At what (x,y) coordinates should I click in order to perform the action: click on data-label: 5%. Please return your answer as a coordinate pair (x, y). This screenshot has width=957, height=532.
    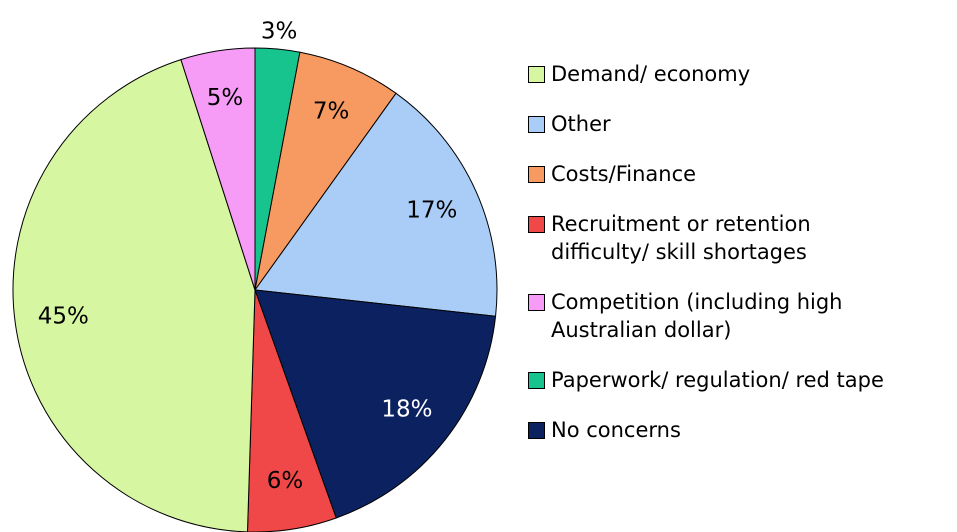
    Looking at the image, I should click on (225, 98).